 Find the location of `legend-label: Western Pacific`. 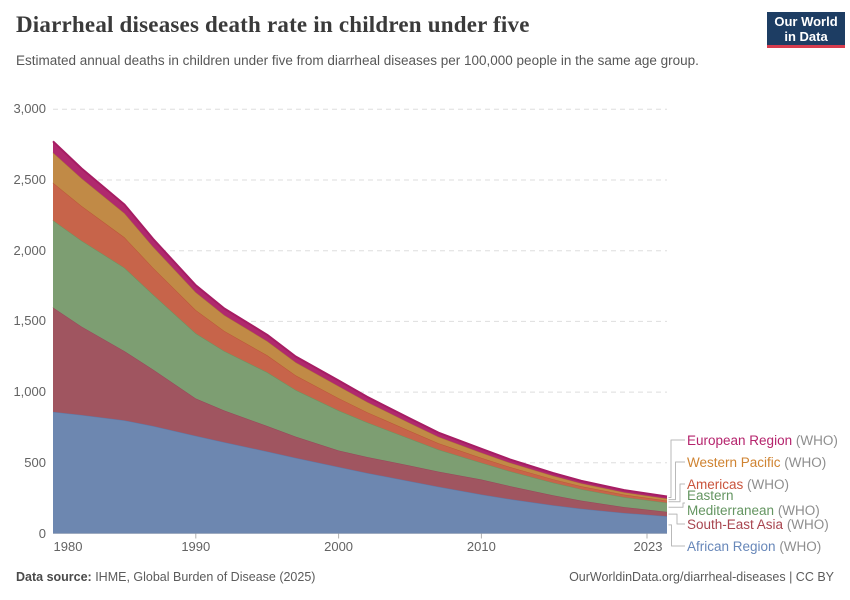

legend-label: Western Pacific is located at coordinates (736, 462).